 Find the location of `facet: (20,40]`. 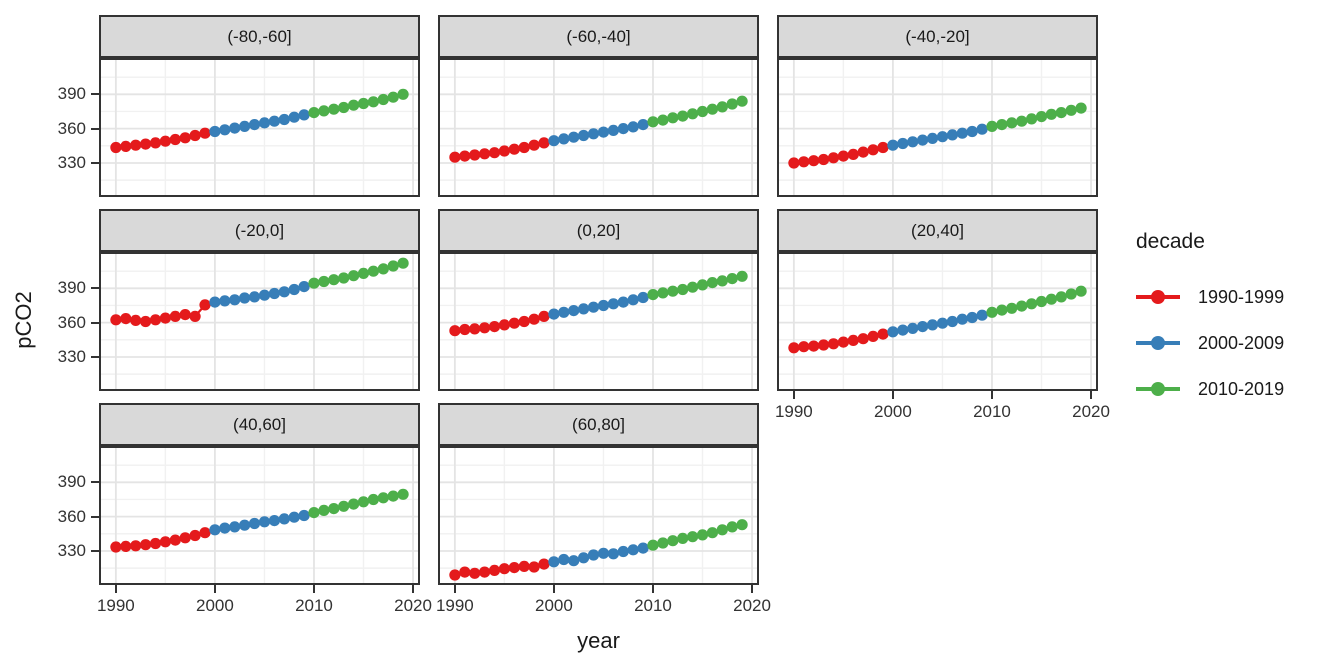

facet: (20,40] is located at coordinates (937, 300).